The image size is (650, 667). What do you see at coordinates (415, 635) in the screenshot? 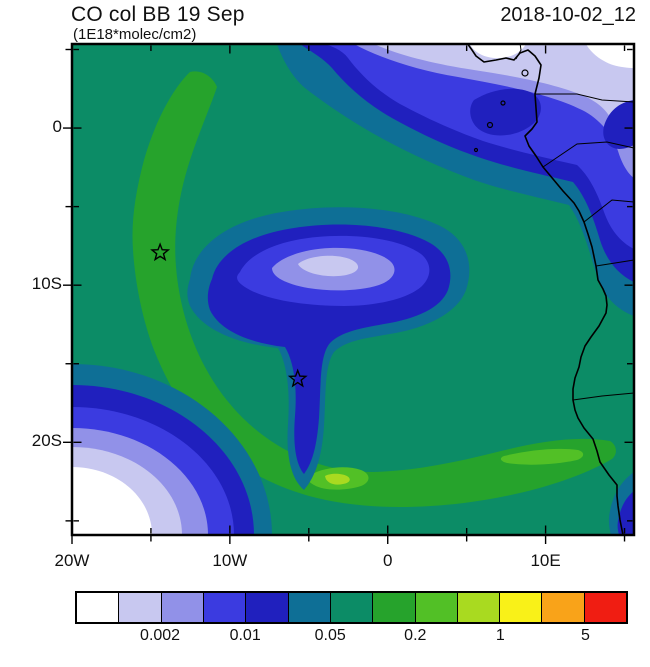
I see `colorbar-label: 0.2` at bounding box center [415, 635].